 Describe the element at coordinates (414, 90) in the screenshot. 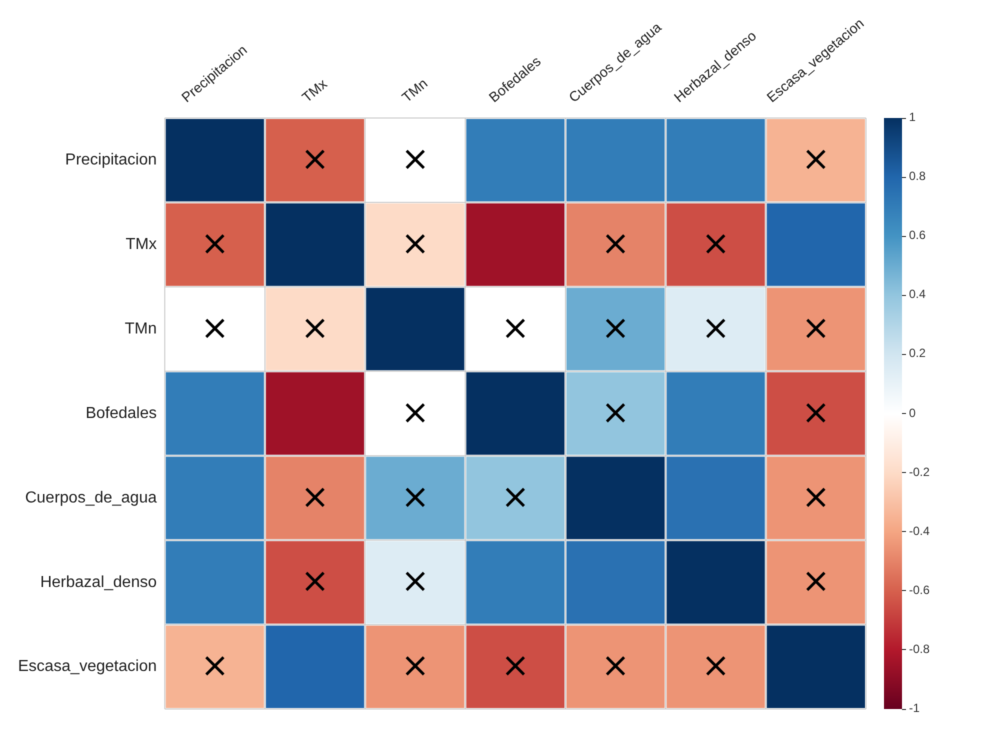

I see `x-tick-label: TMn` at that location.